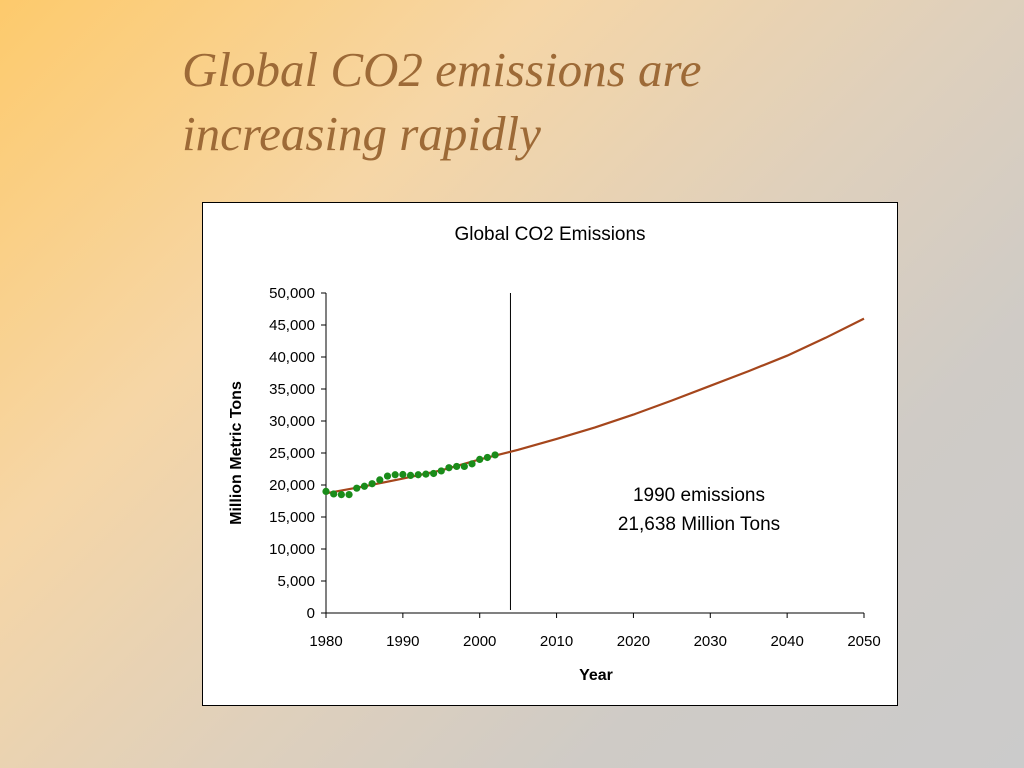 The width and height of the screenshot is (1024, 768). What do you see at coordinates (442, 69) in the screenshot?
I see `slide-title-line1: Global CO2 emissions are` at bounding box center [442, 69].